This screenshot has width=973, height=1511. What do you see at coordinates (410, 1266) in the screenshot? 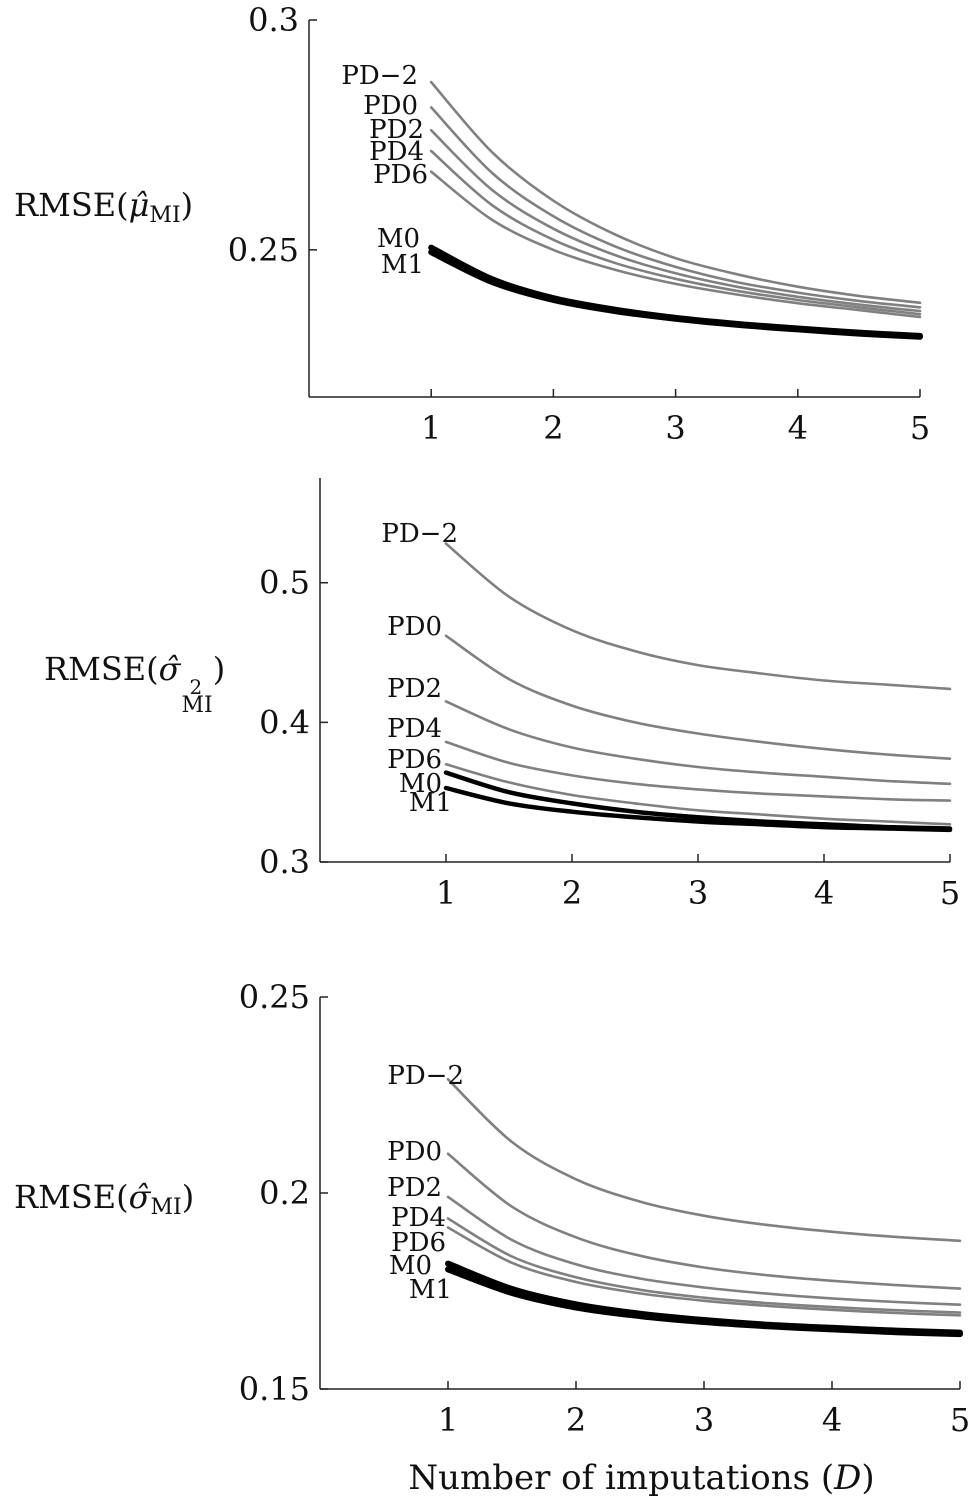
I see `panel3-series-label: M0` at bounding box center [410, 1266].